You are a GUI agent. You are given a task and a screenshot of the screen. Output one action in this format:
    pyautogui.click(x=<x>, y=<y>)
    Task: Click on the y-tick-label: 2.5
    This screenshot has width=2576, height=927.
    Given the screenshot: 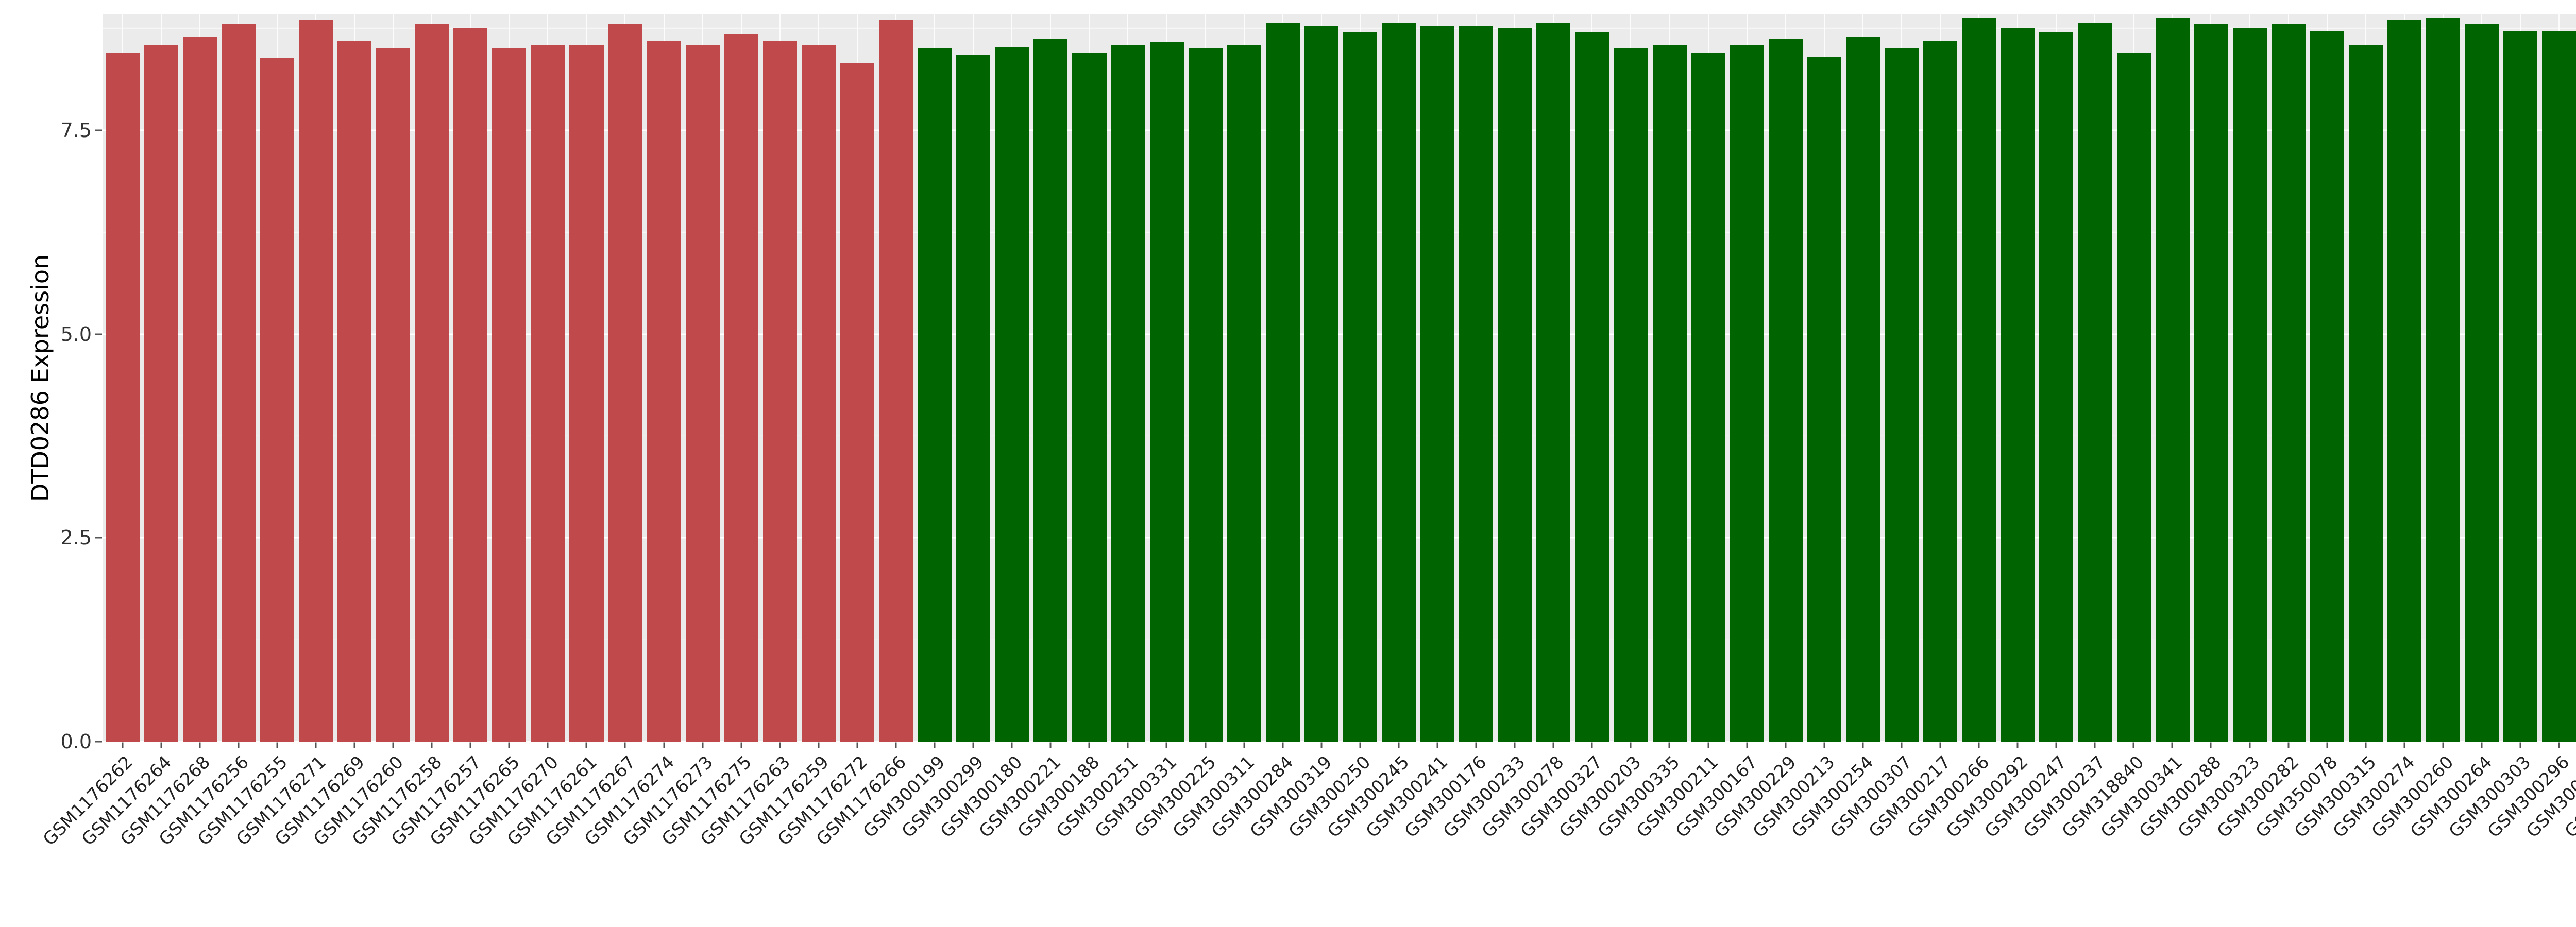 What is the action you would take?
    pyautogui.click(x=76, y=538)
    